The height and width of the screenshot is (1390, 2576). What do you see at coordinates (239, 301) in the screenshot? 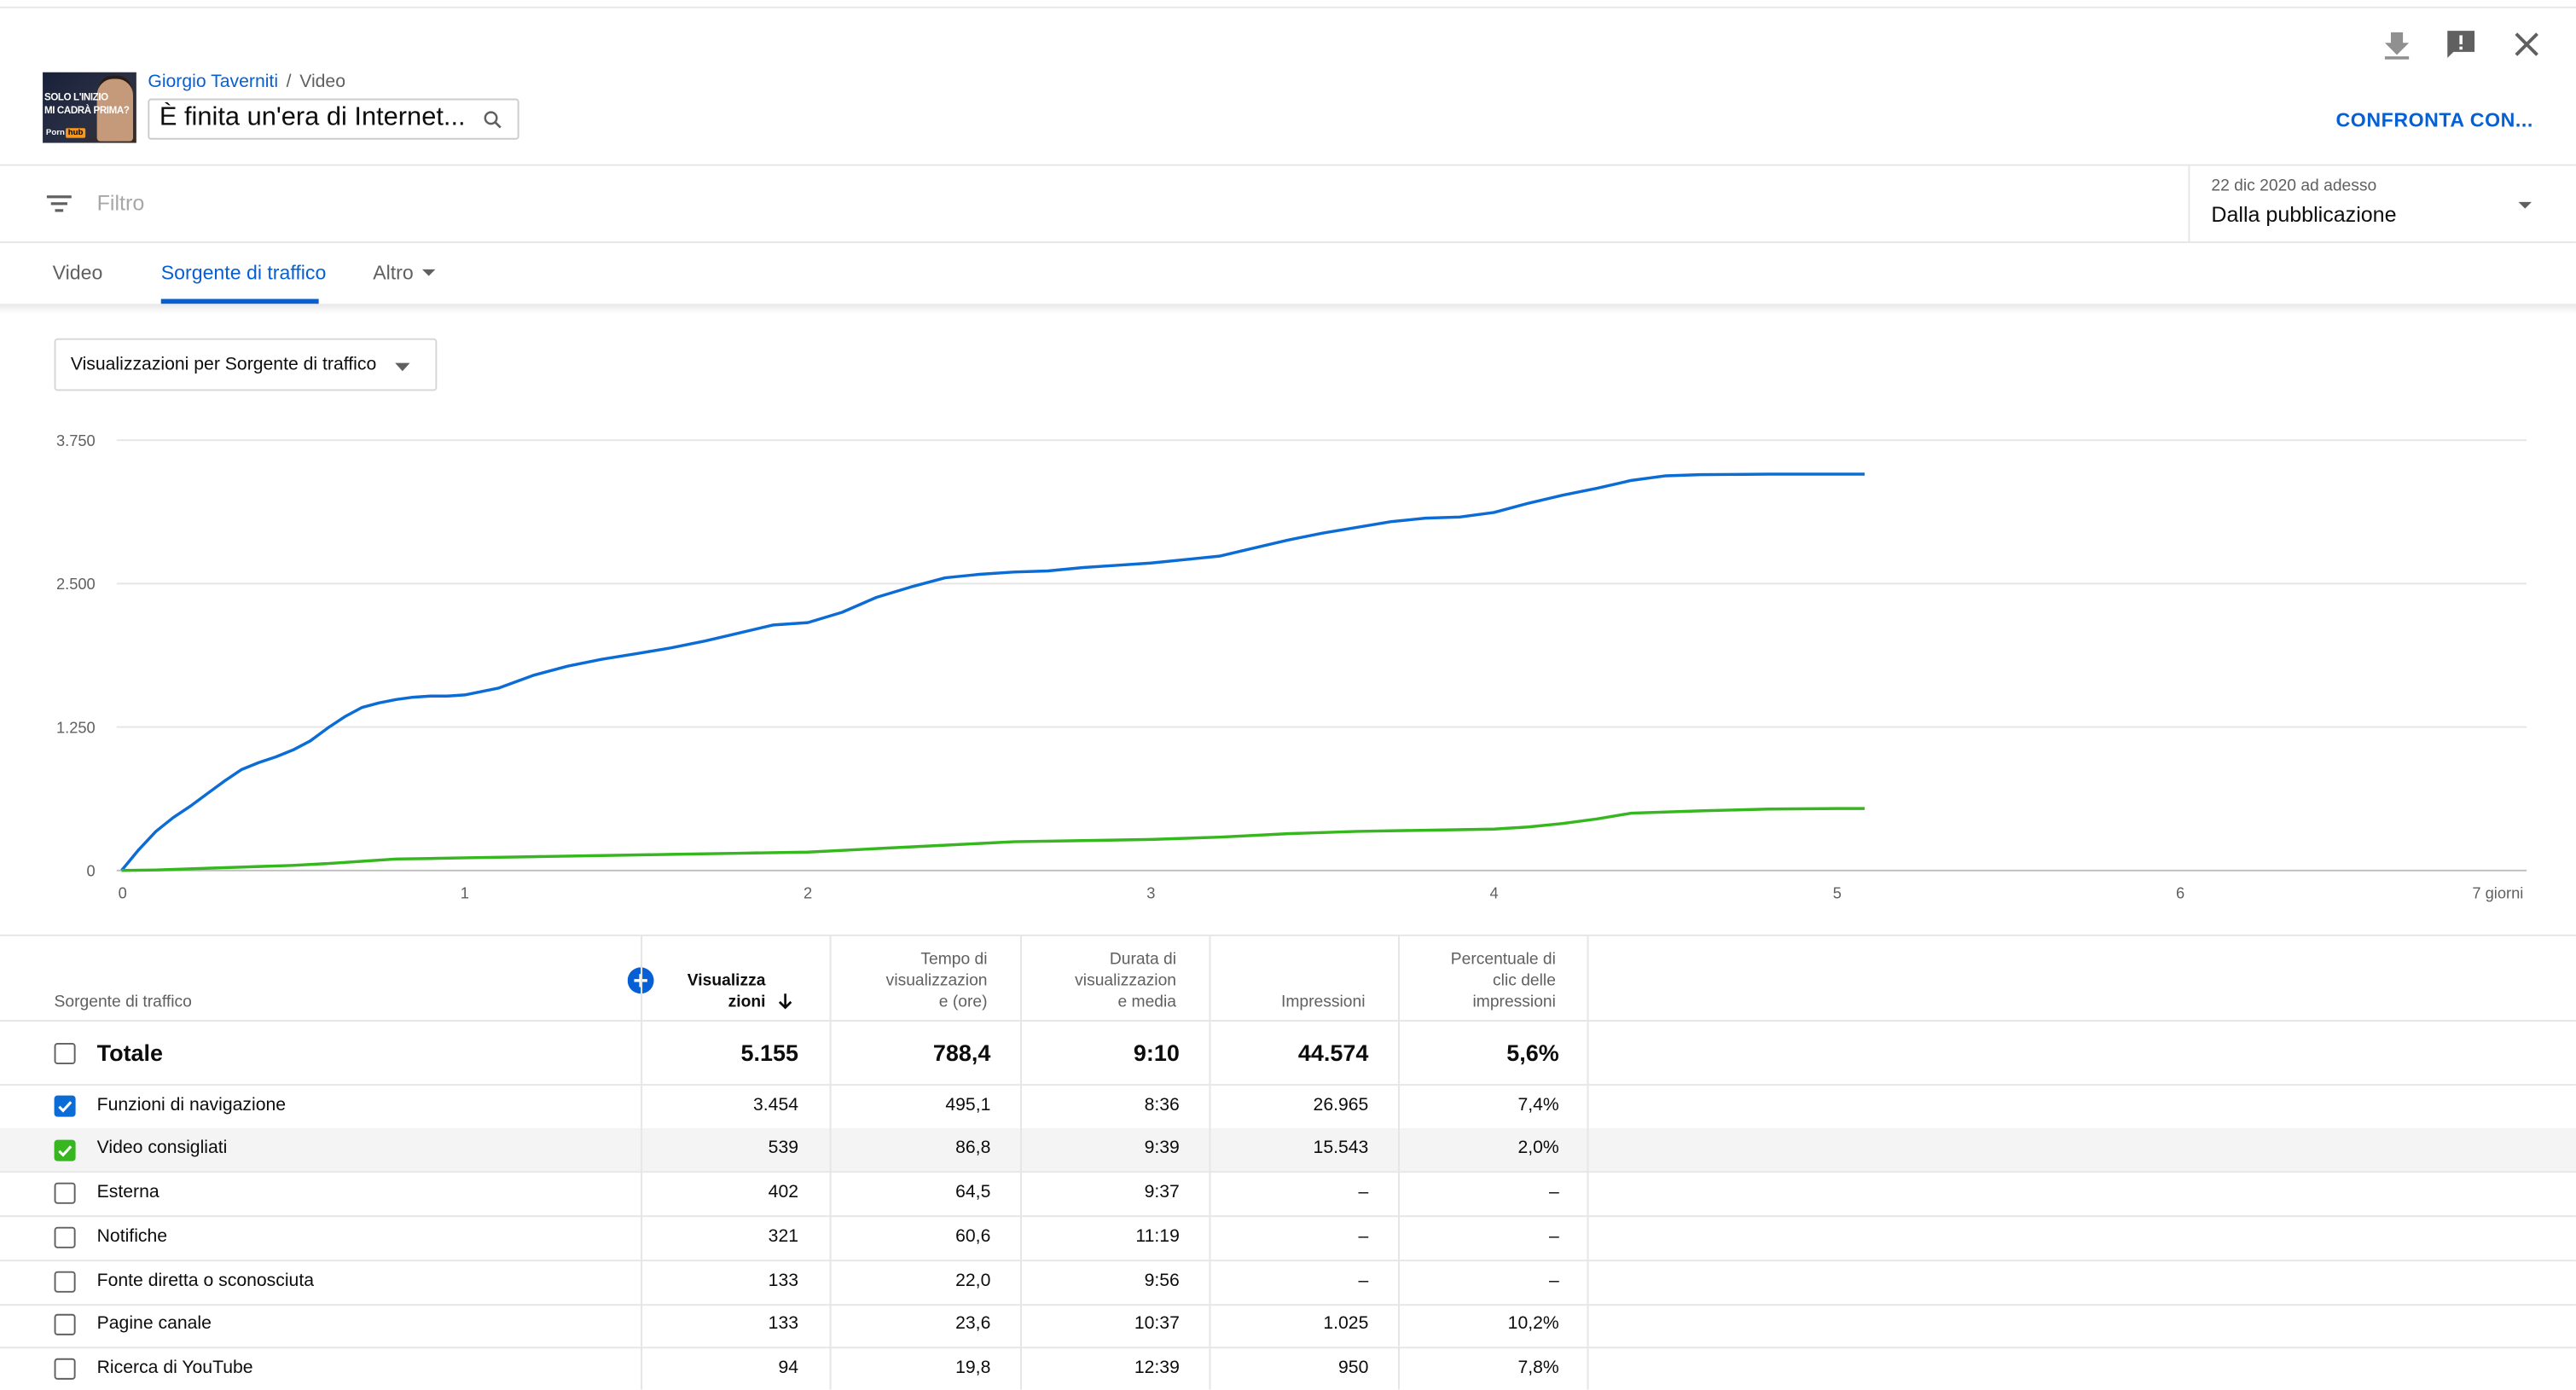
I see `active-tab-indicator` at bounding box center [239, 301].